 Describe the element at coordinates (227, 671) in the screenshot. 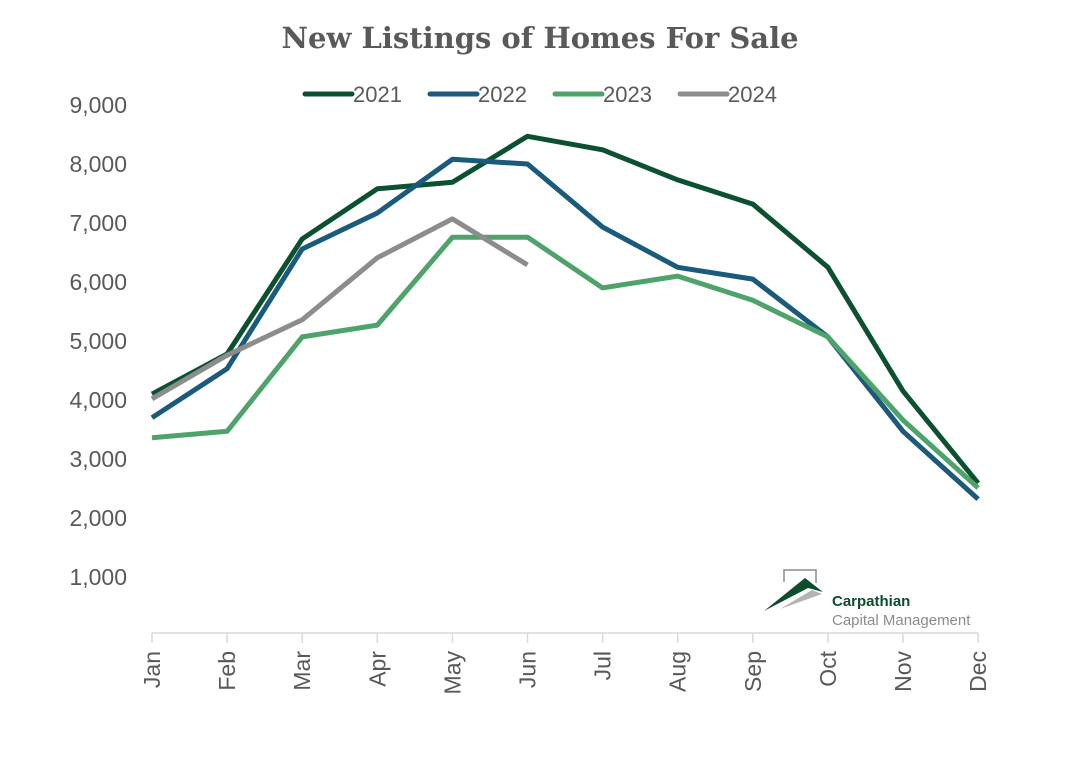

I see `x-tick-label: Feb` at that location.